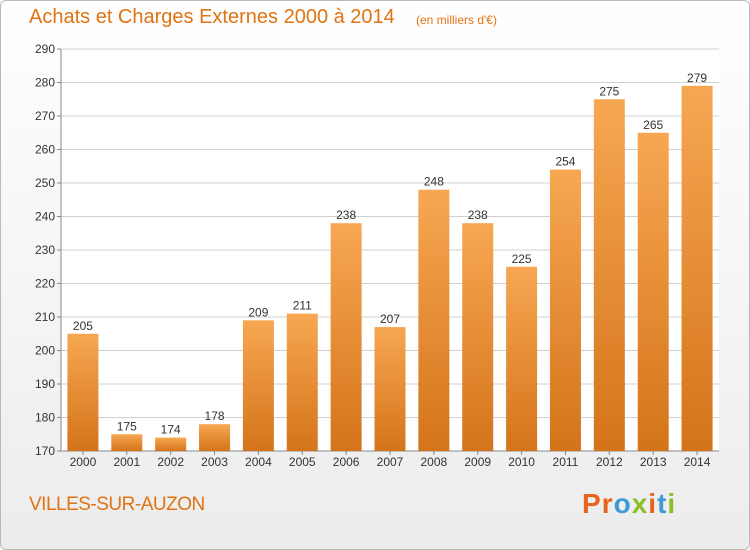 This screenshot has width=750, height=550. What do you see at coordinates (170, 462) in the screenshot?
I see `x-tick-label: 2002` at bounding box center [170, 462].